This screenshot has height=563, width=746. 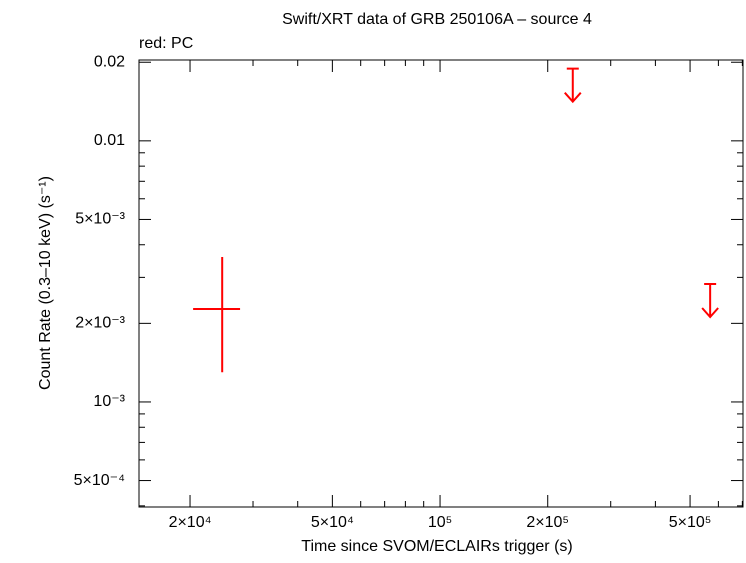 I want to click on x-tick-label: 2×10⁴, so click(x=190, y=522).